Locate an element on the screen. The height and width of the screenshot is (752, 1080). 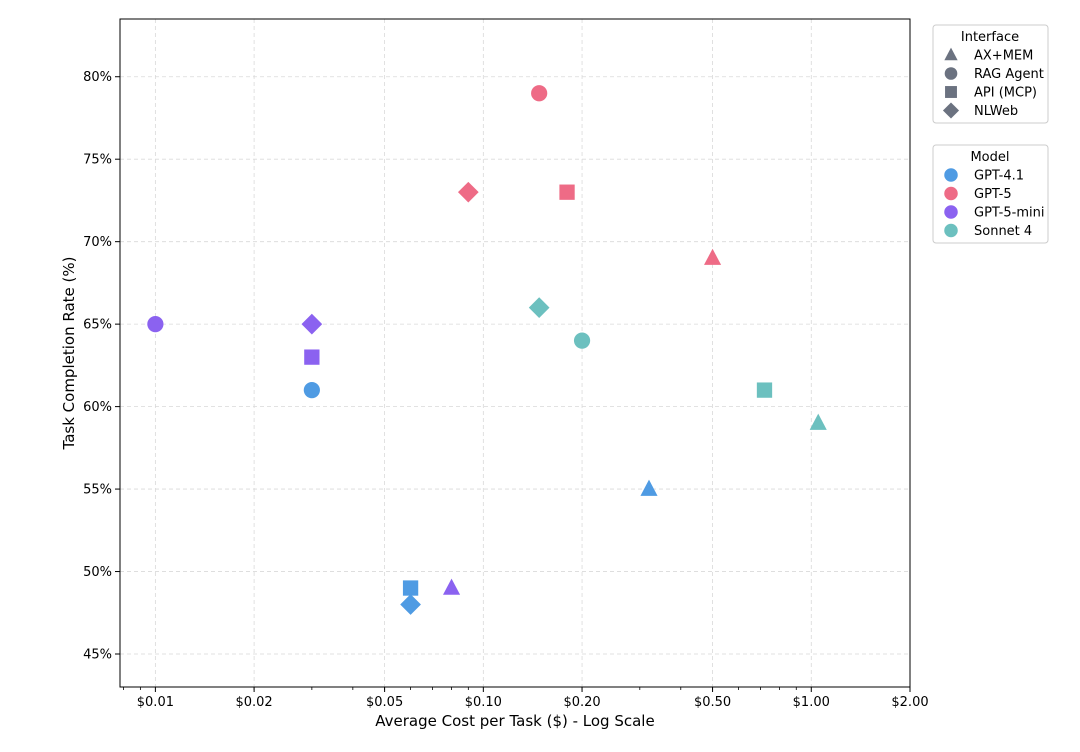
legend-rag_agent-label: RAG Agent is located at coordinates (1009, 74).